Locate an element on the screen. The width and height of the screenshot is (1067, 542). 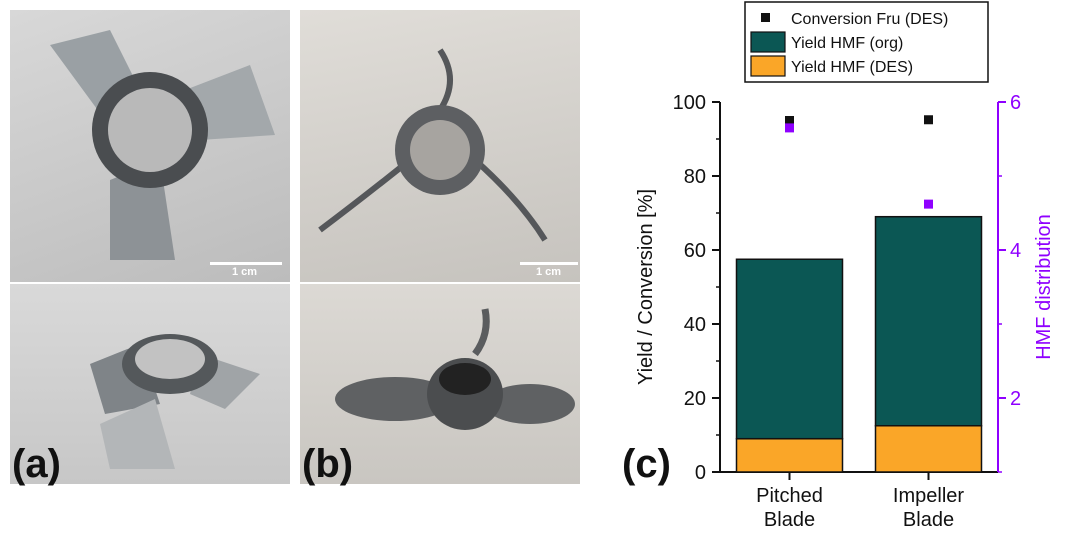
photo-pitched-blade-top is located at coordinates (150, 146).